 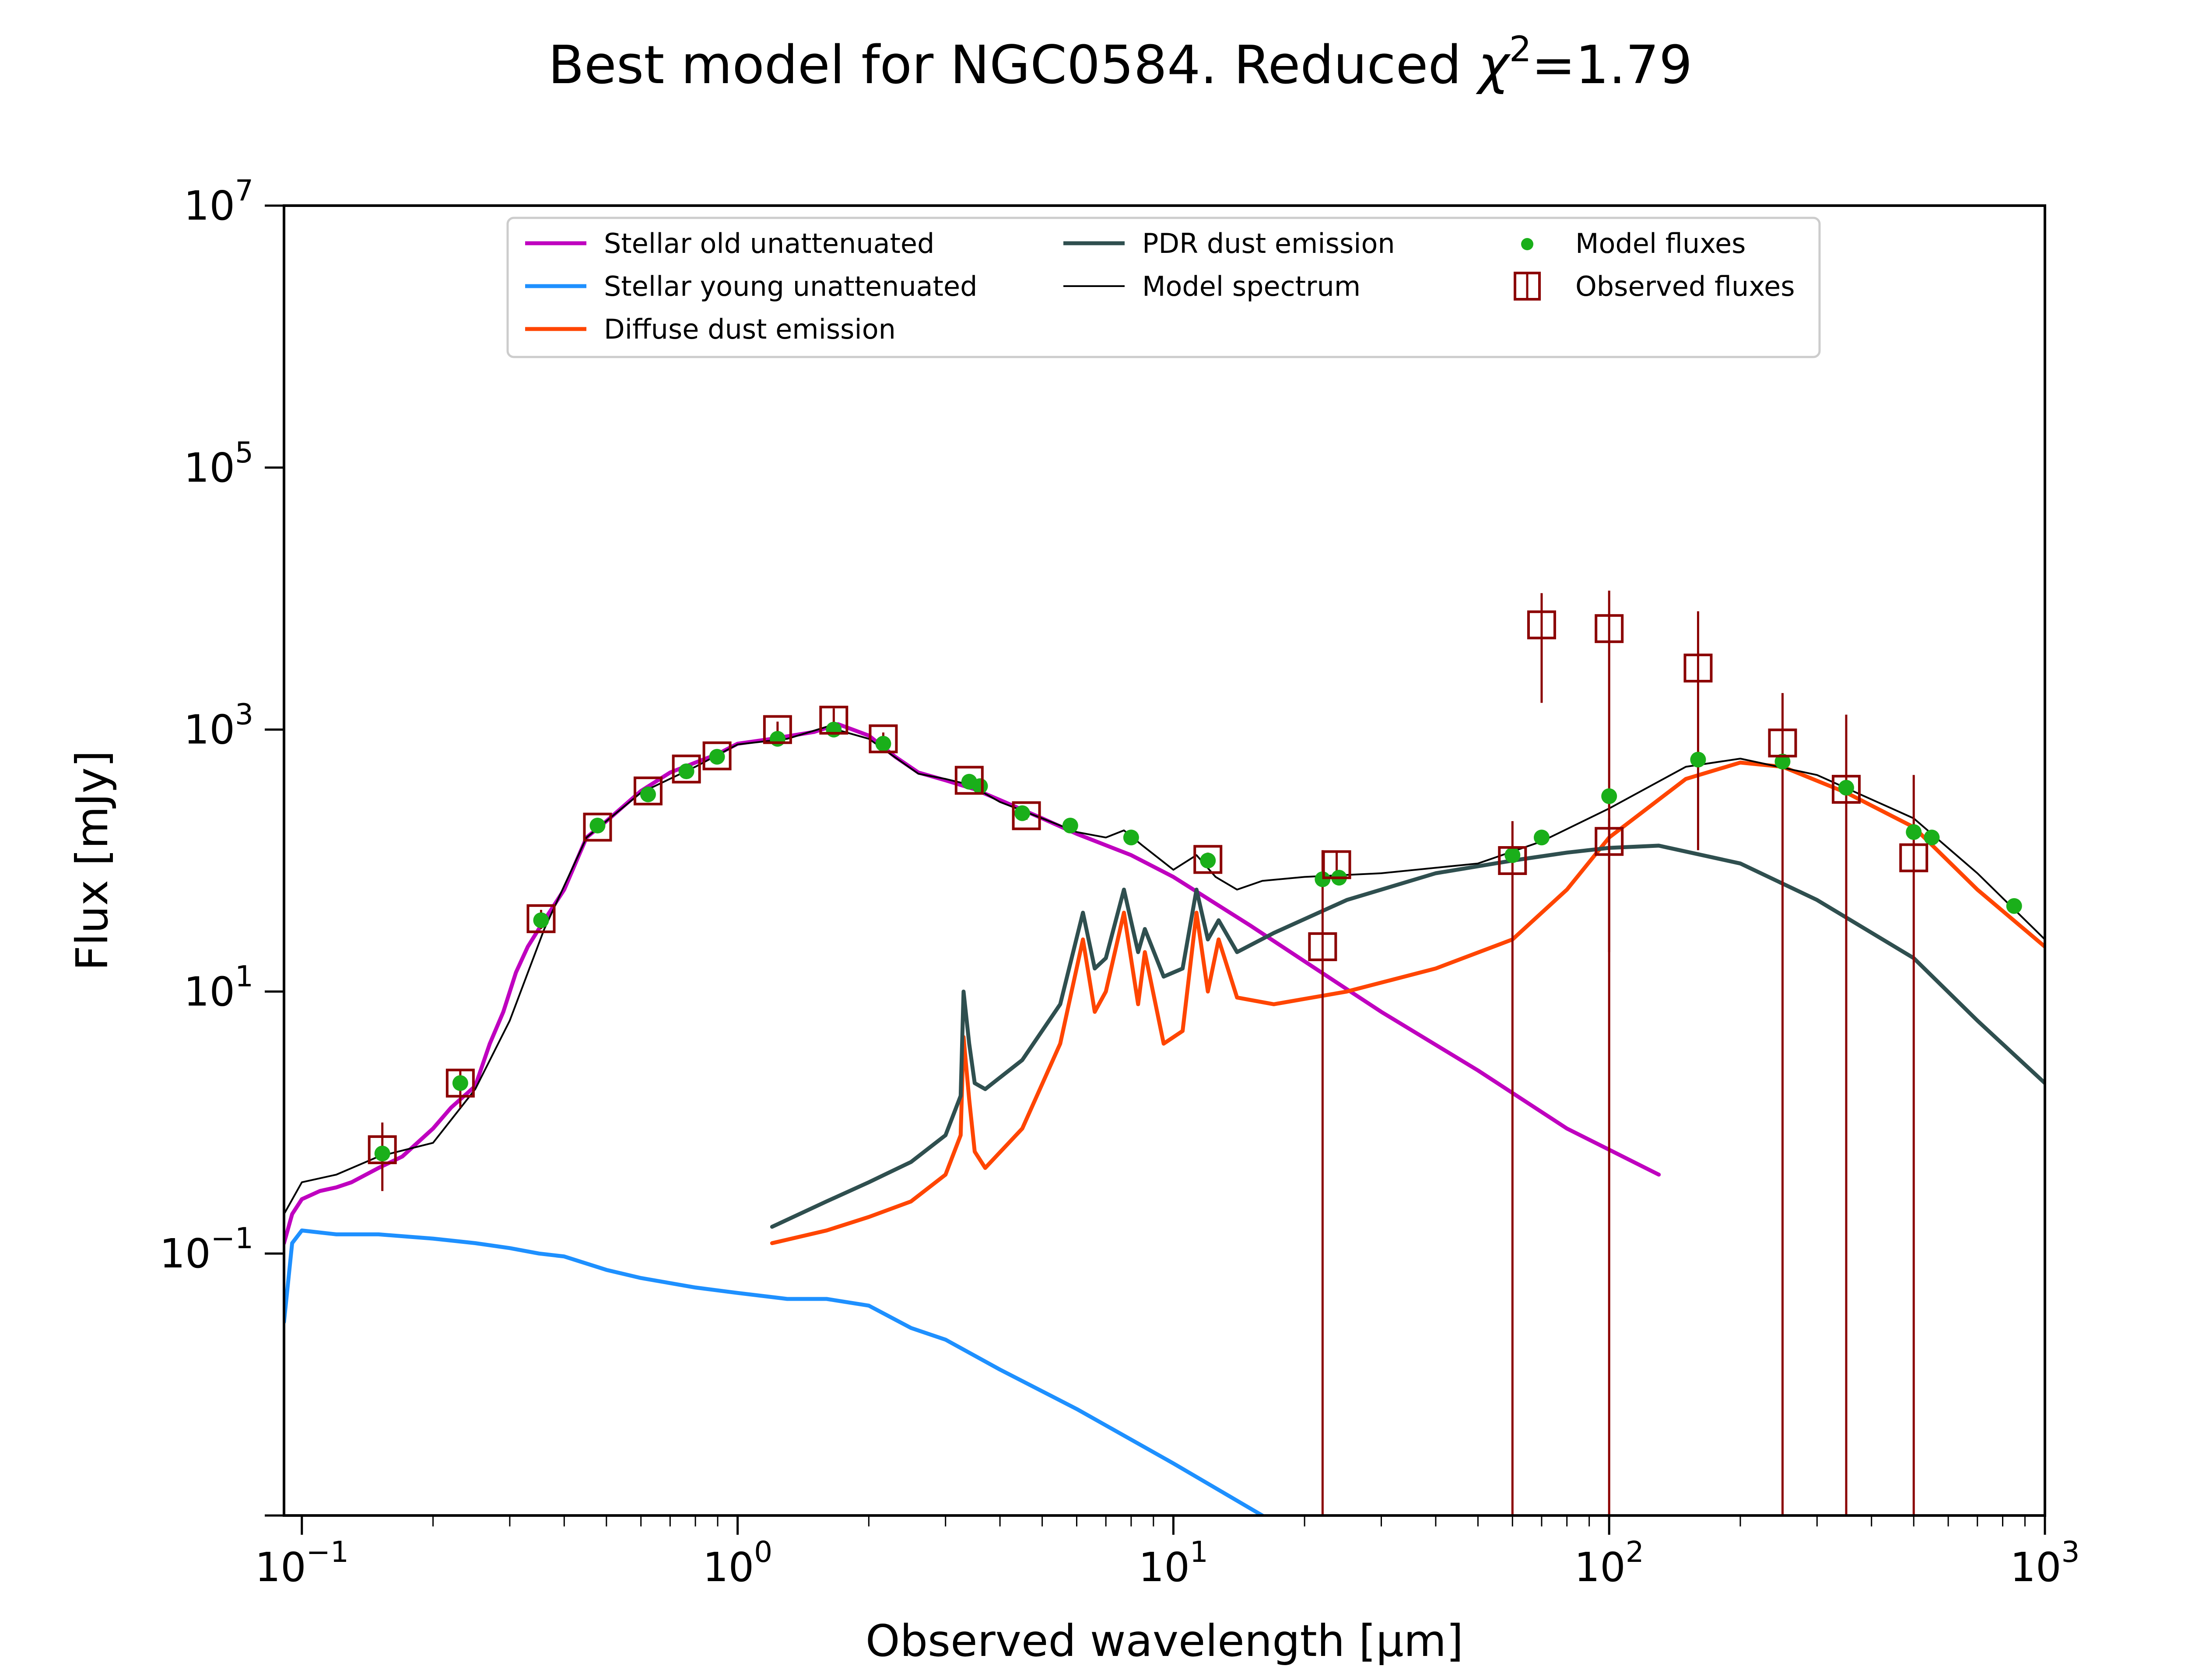 What do you see at coordinates (769, 243) in the screenshot?
I see `legend-label: Stellar old unattenuated` at bounding box center [769, 243].